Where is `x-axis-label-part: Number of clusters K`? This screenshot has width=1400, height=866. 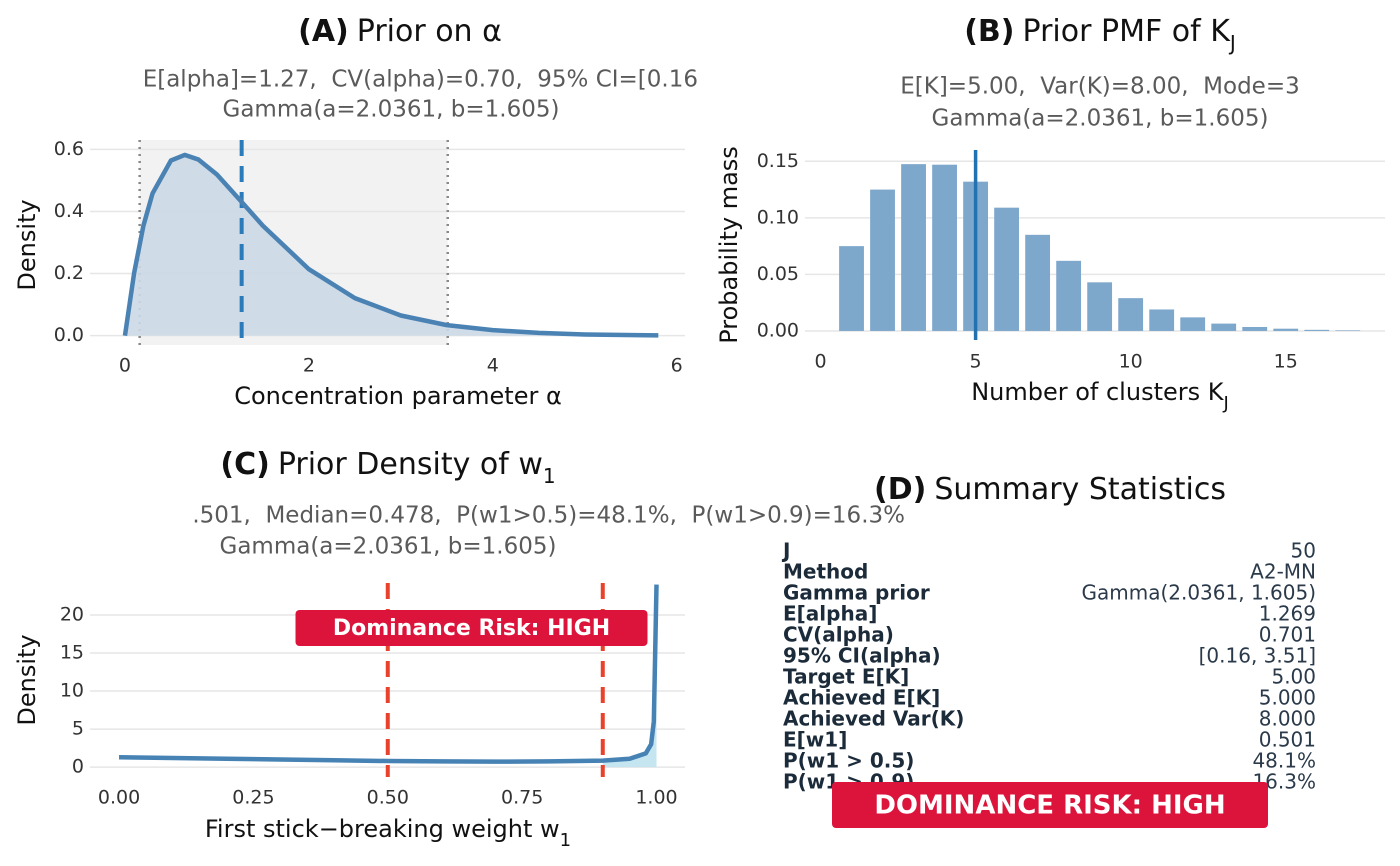 x-axis-label-part: Number of clusters K is located at coordinates (1098, 392).